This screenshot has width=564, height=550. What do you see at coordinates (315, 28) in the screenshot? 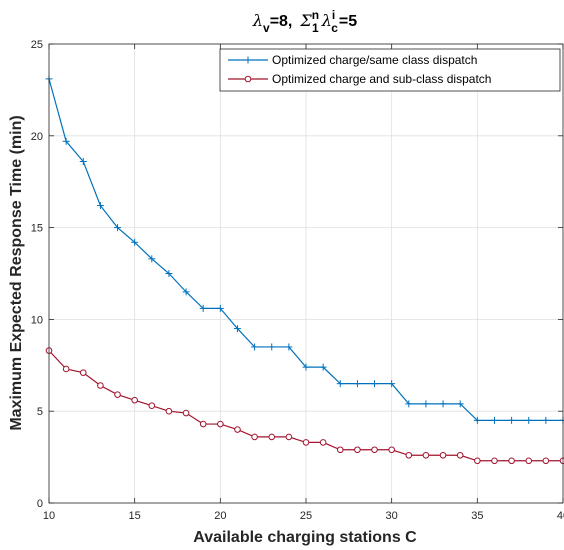
I see `title-sigma-subscript: 1` at bounding box center [315, 28].